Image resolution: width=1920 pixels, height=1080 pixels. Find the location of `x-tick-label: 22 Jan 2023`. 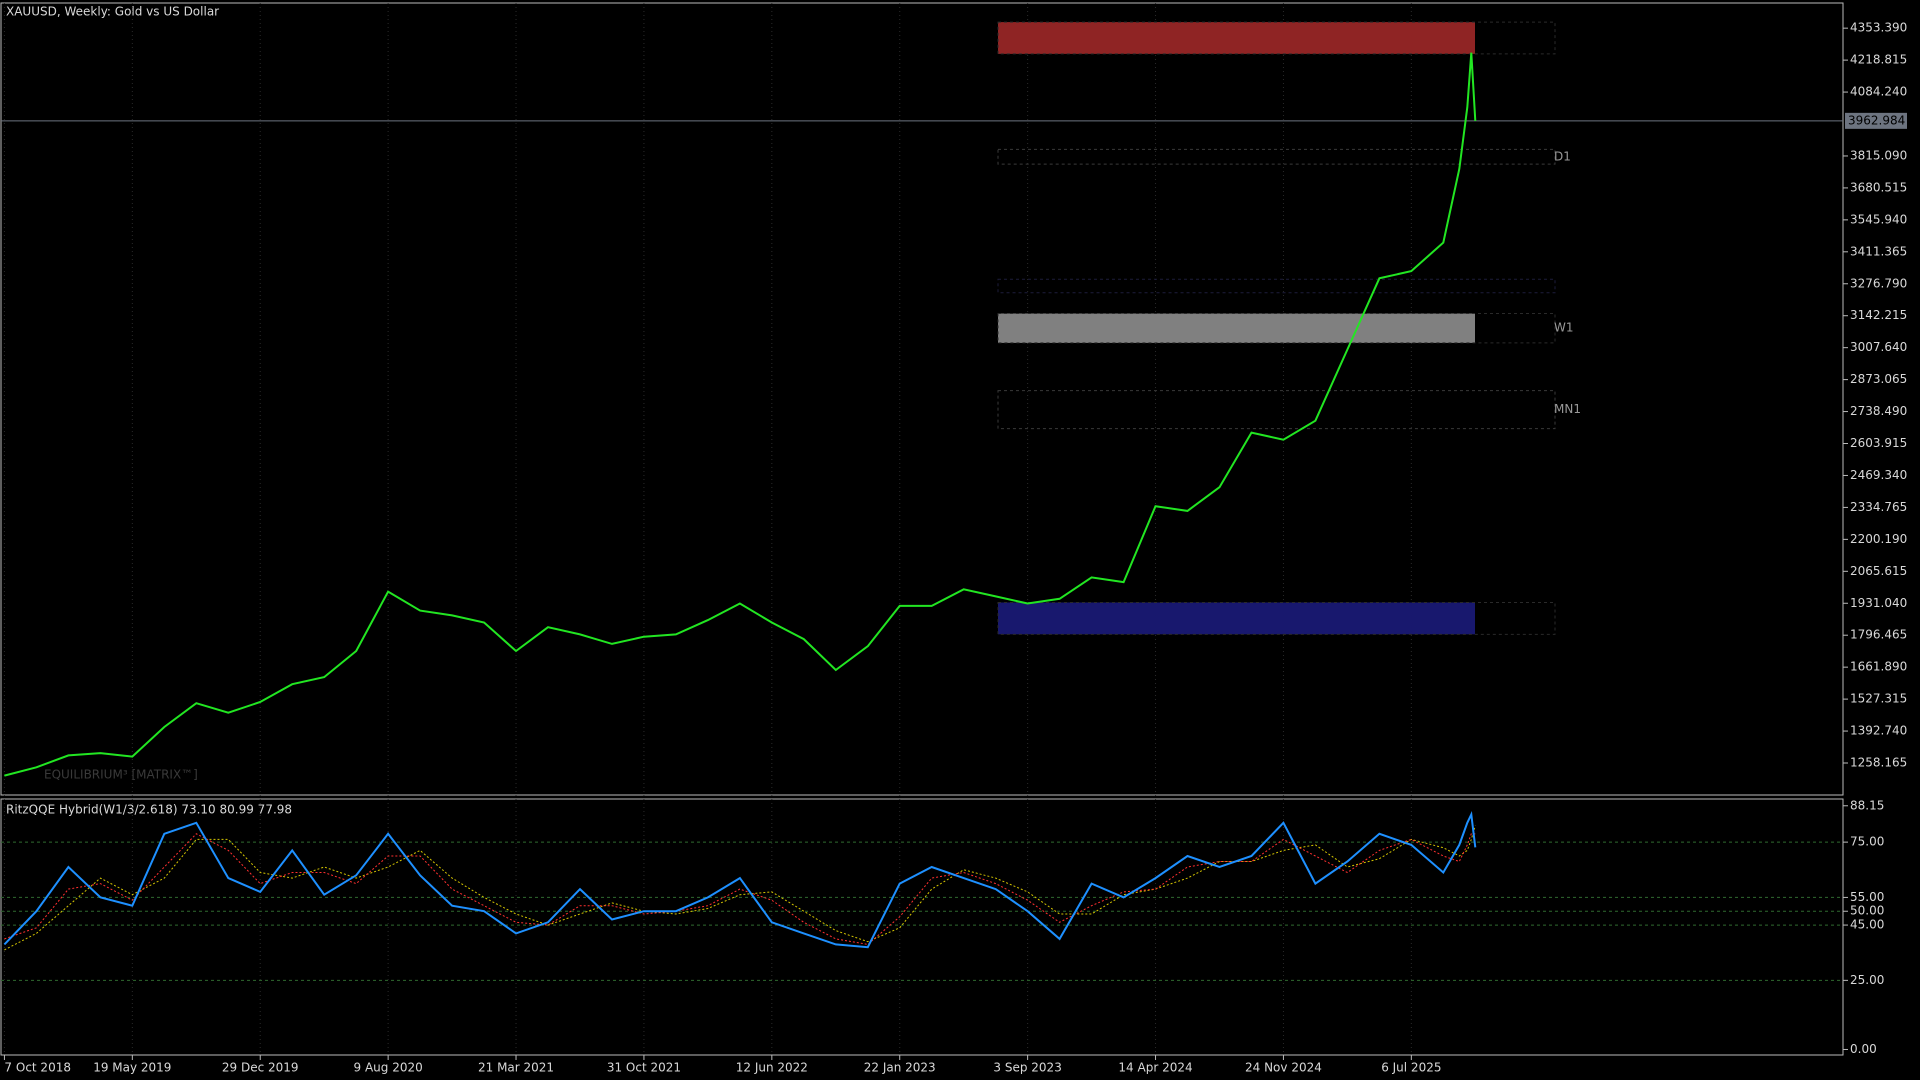

x-tick-label: 22 Jan 2023 is located at coordinates (900, 1068).